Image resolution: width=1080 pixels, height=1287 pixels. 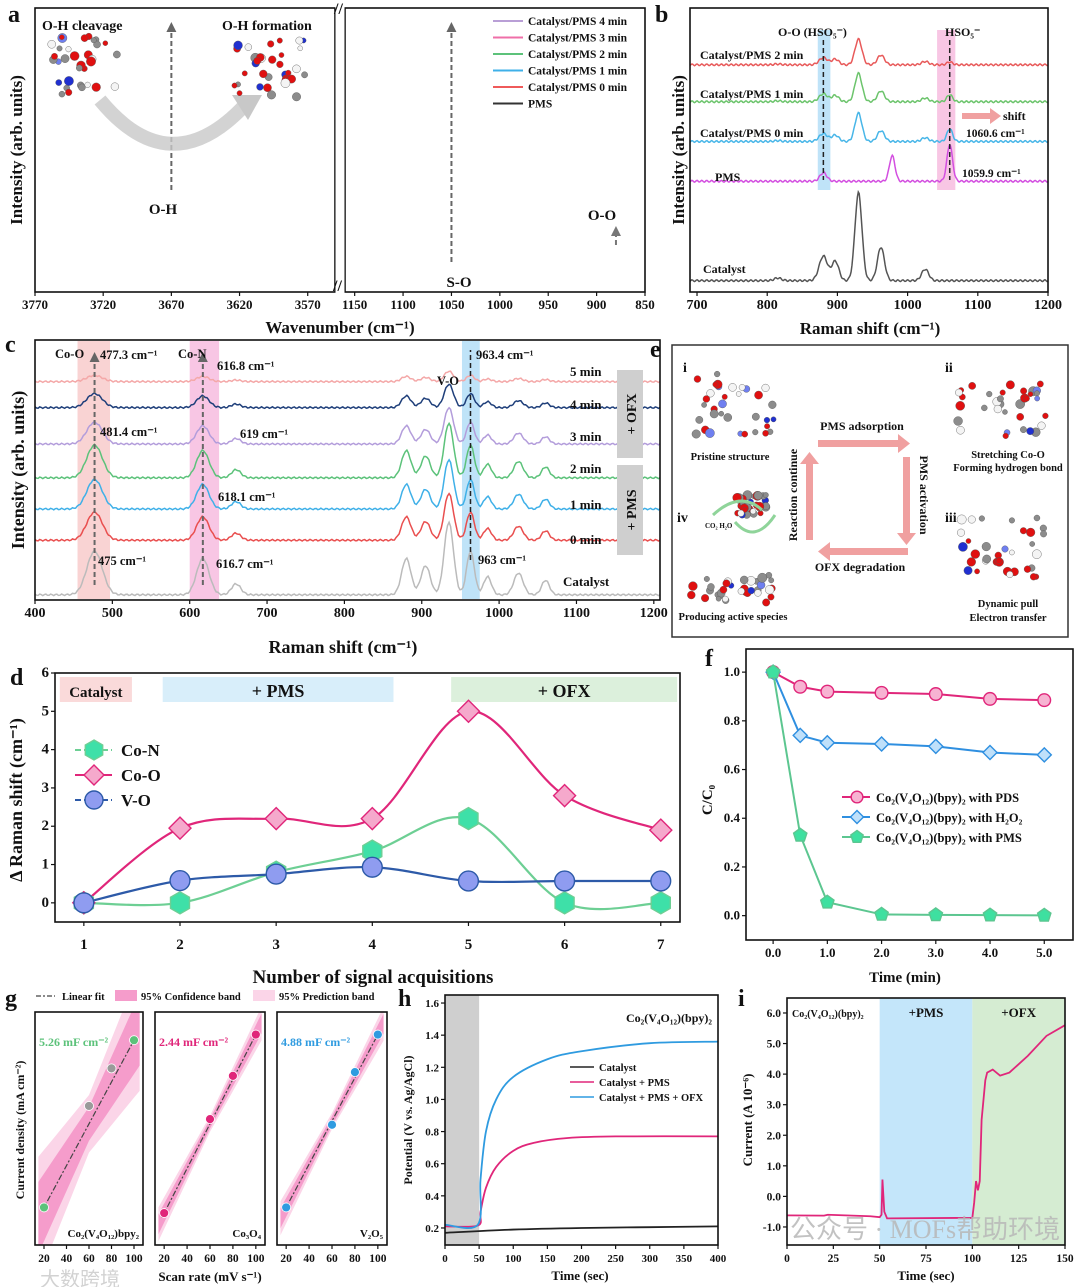 I want to click on step-numeral: ii, so click(x=949, y=368).